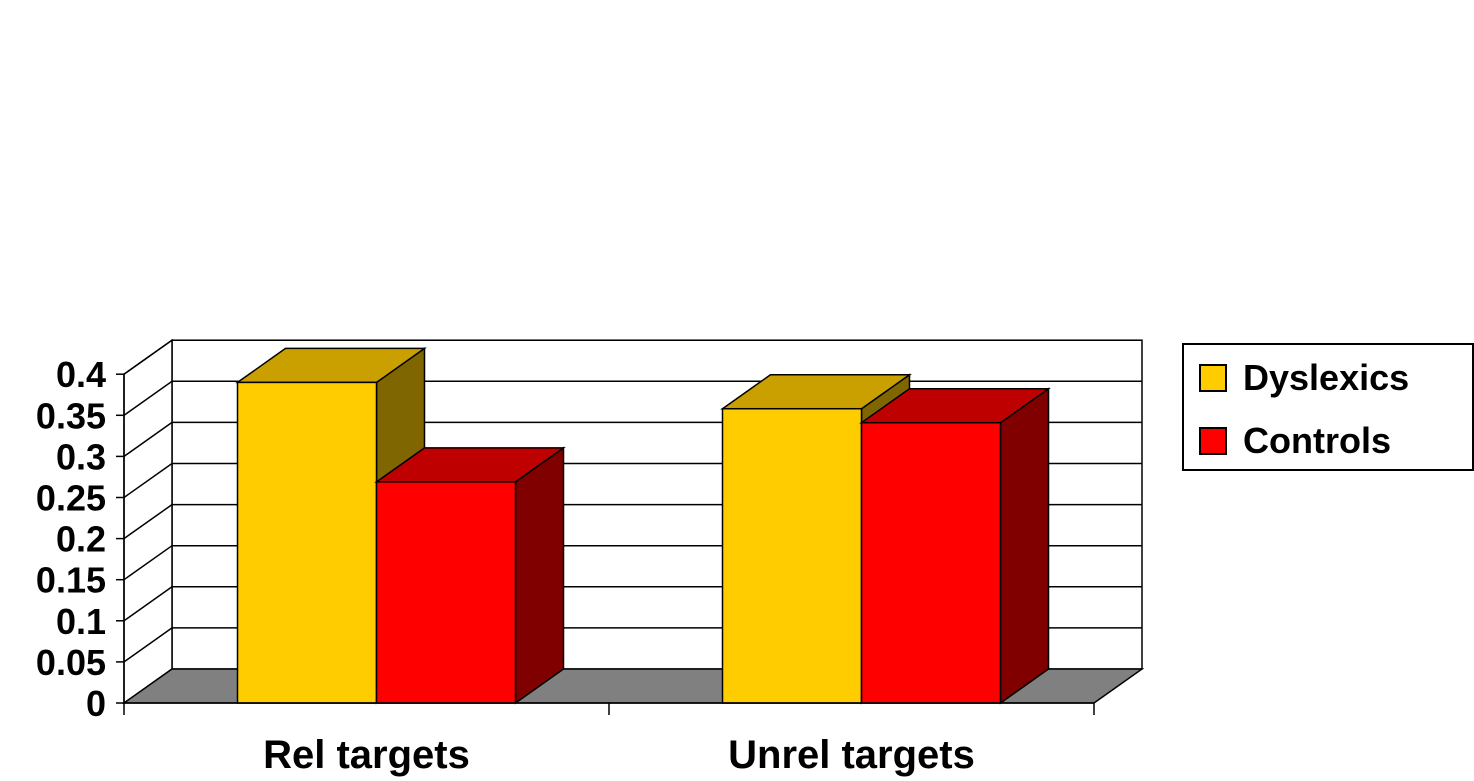 The image size is (1474, 781). I want to click on y-tick-label: 0.2, so click(81, 539).